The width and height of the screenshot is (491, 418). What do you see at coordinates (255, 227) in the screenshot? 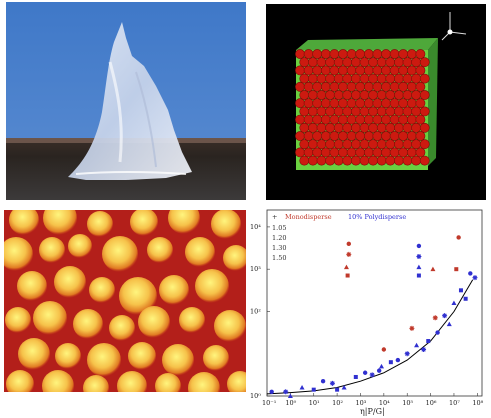
I see `y-tick-label: 10⁴` at bounding box center [255, 227].